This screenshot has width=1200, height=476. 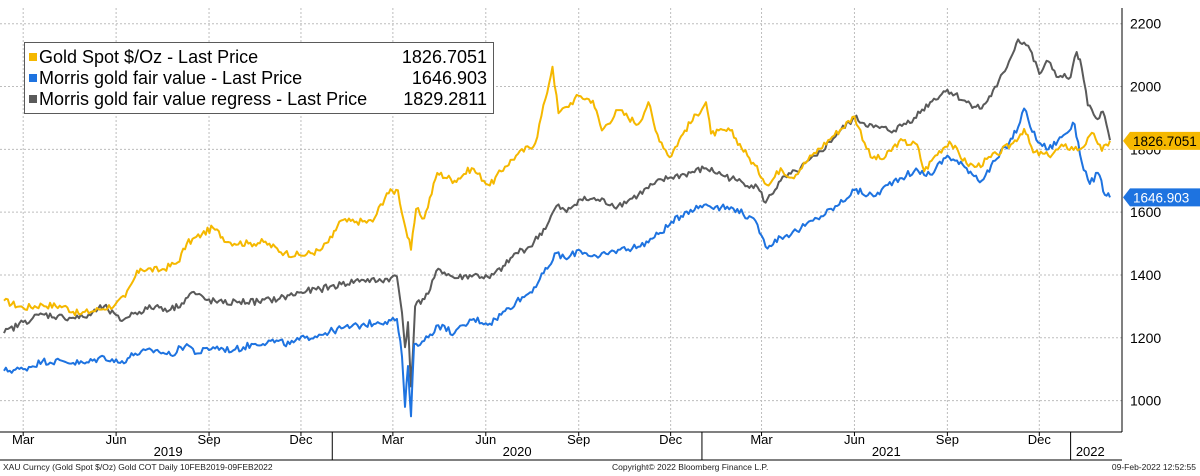 I want to click on x-year-label: 2019, so click(x=168, y=451).